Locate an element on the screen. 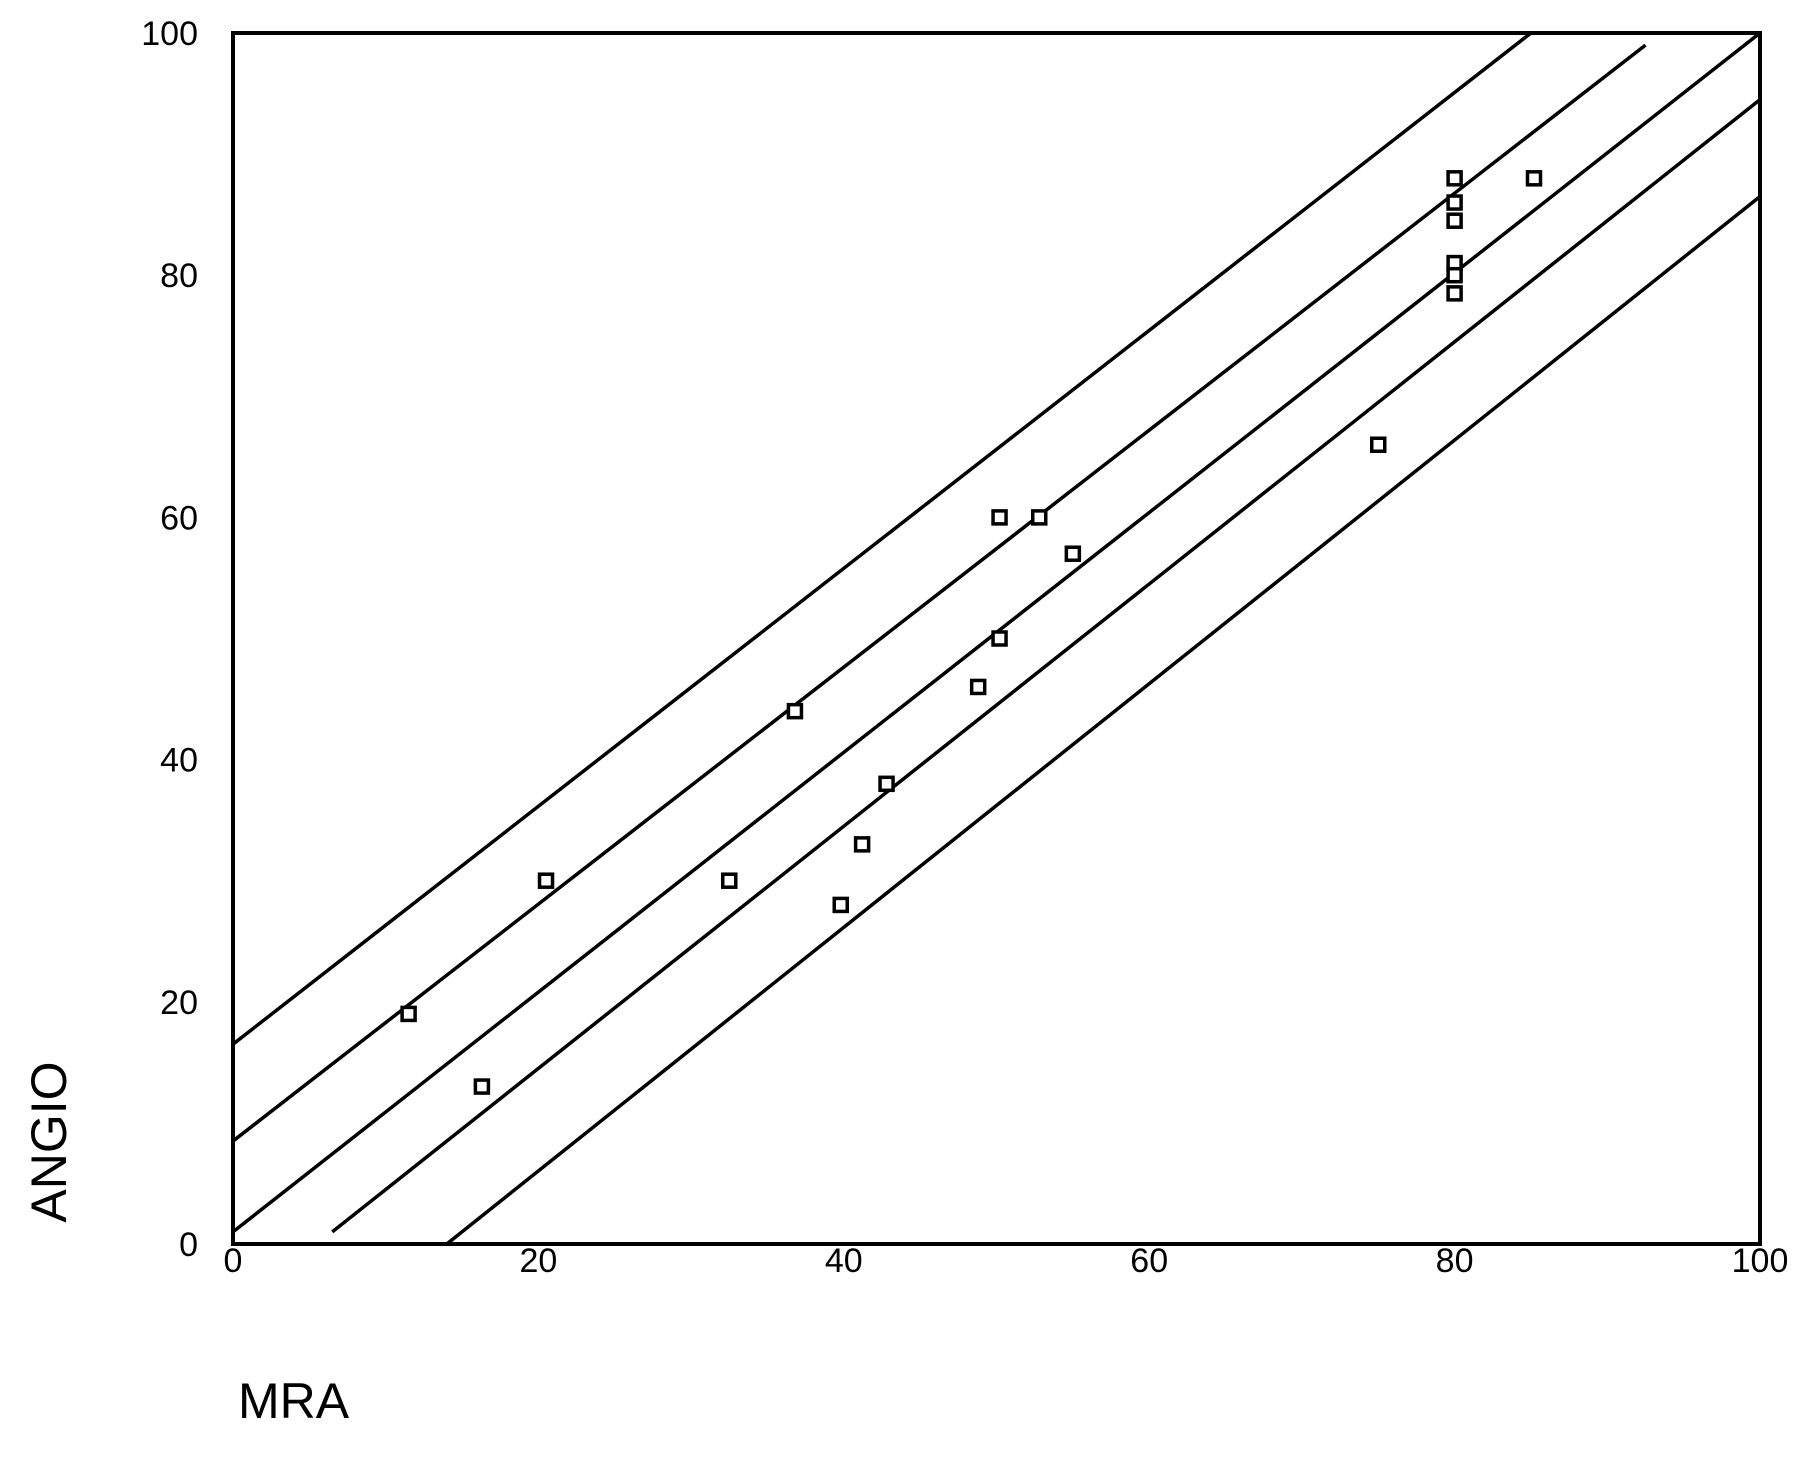  x-tick-label: 0 is located at coordinates (233, 1261).